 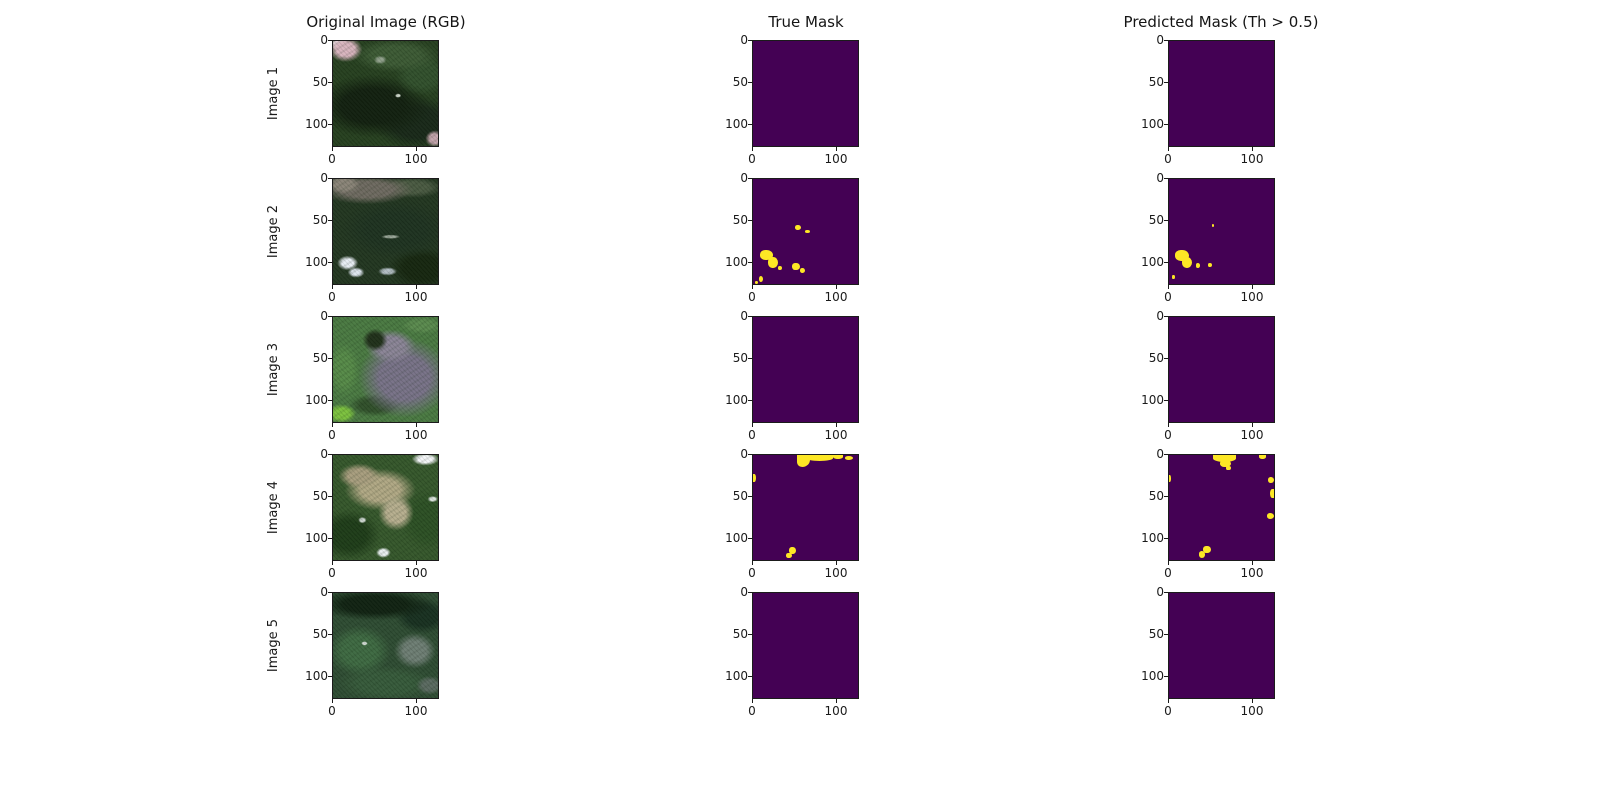 I want to click on column-title-original: Original Image (RGB), so click(x=386, y=22).